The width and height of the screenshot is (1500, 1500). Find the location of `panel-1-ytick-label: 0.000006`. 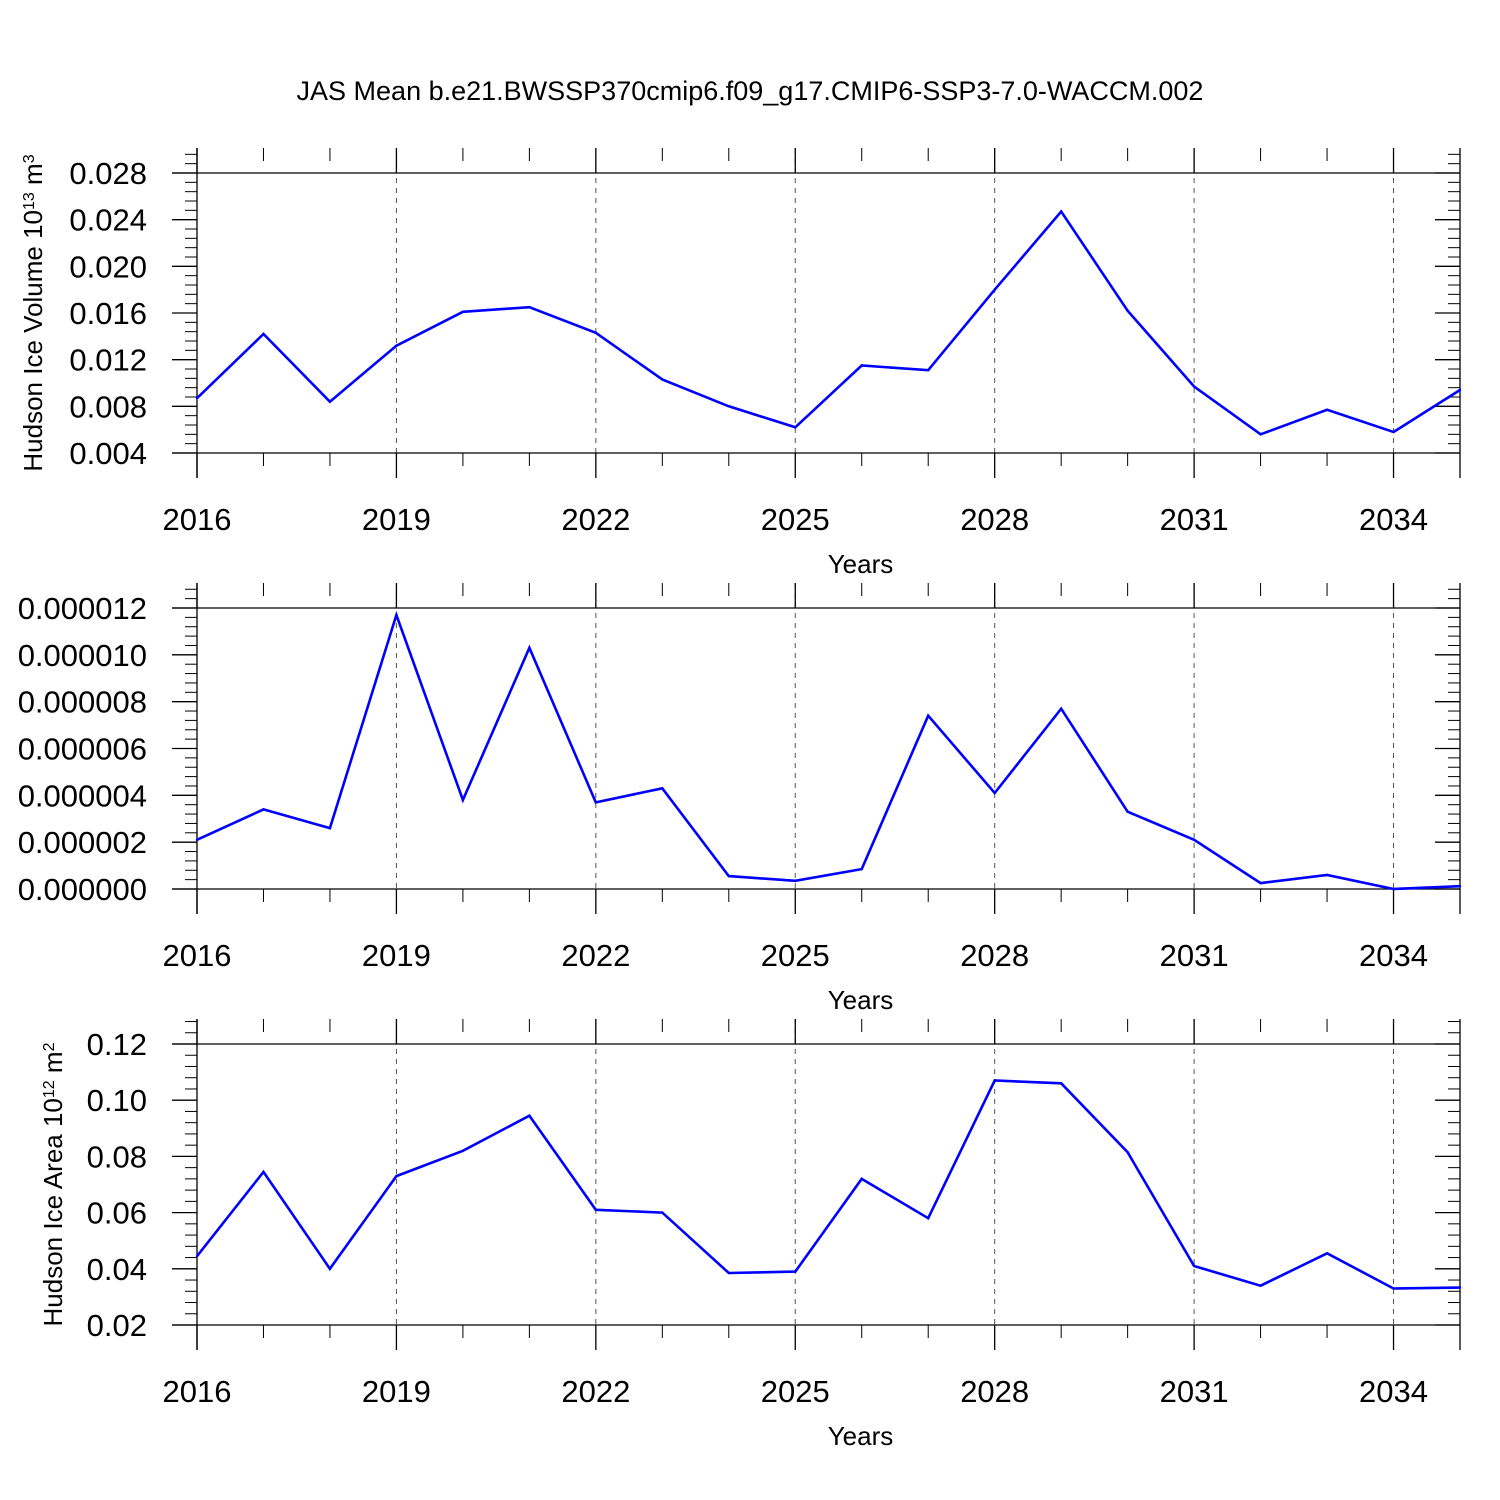

panel-1-ytick-label: 0.000006 is located at coordinates (82, 749).